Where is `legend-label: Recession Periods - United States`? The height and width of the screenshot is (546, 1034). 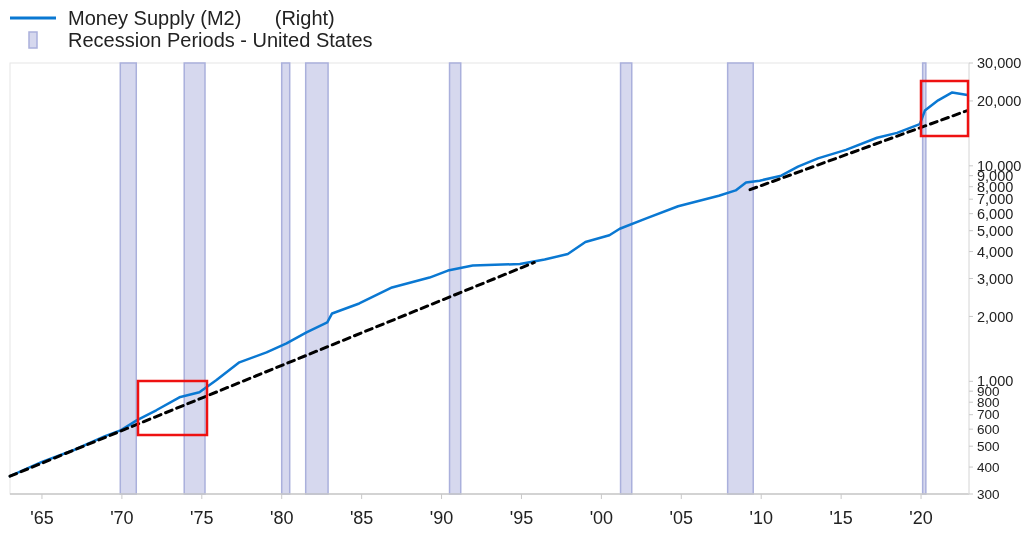 legend-label: Recession Periods - United States is located at coordinates (220, 40).